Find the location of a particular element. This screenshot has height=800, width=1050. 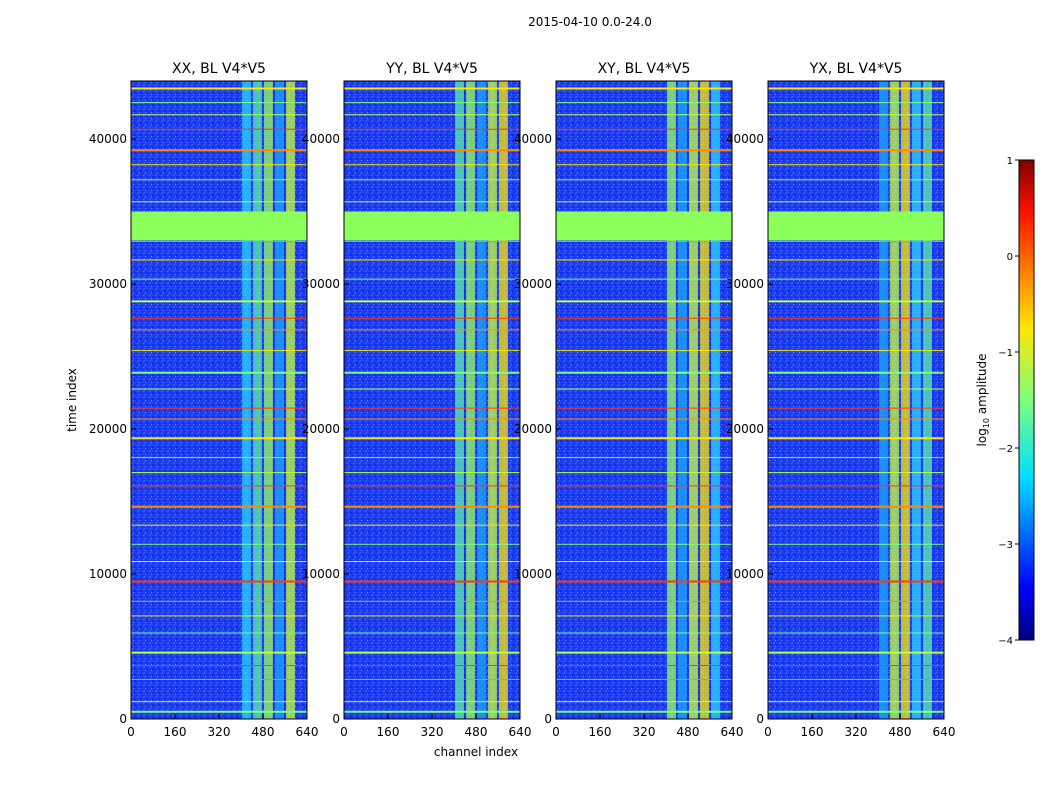

colorbar: 1 0 −1 −2 −3 −4 log10 amplitude is located at coordinates (1005, 401).